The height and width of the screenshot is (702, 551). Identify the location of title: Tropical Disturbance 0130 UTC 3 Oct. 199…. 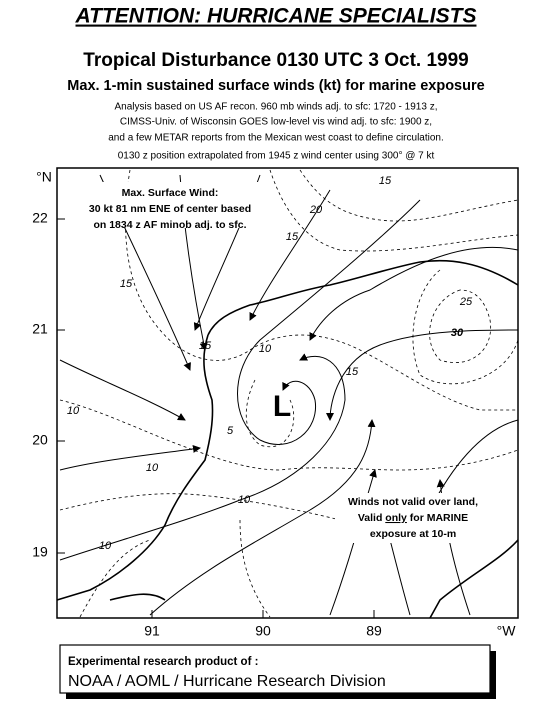
(275, 60).